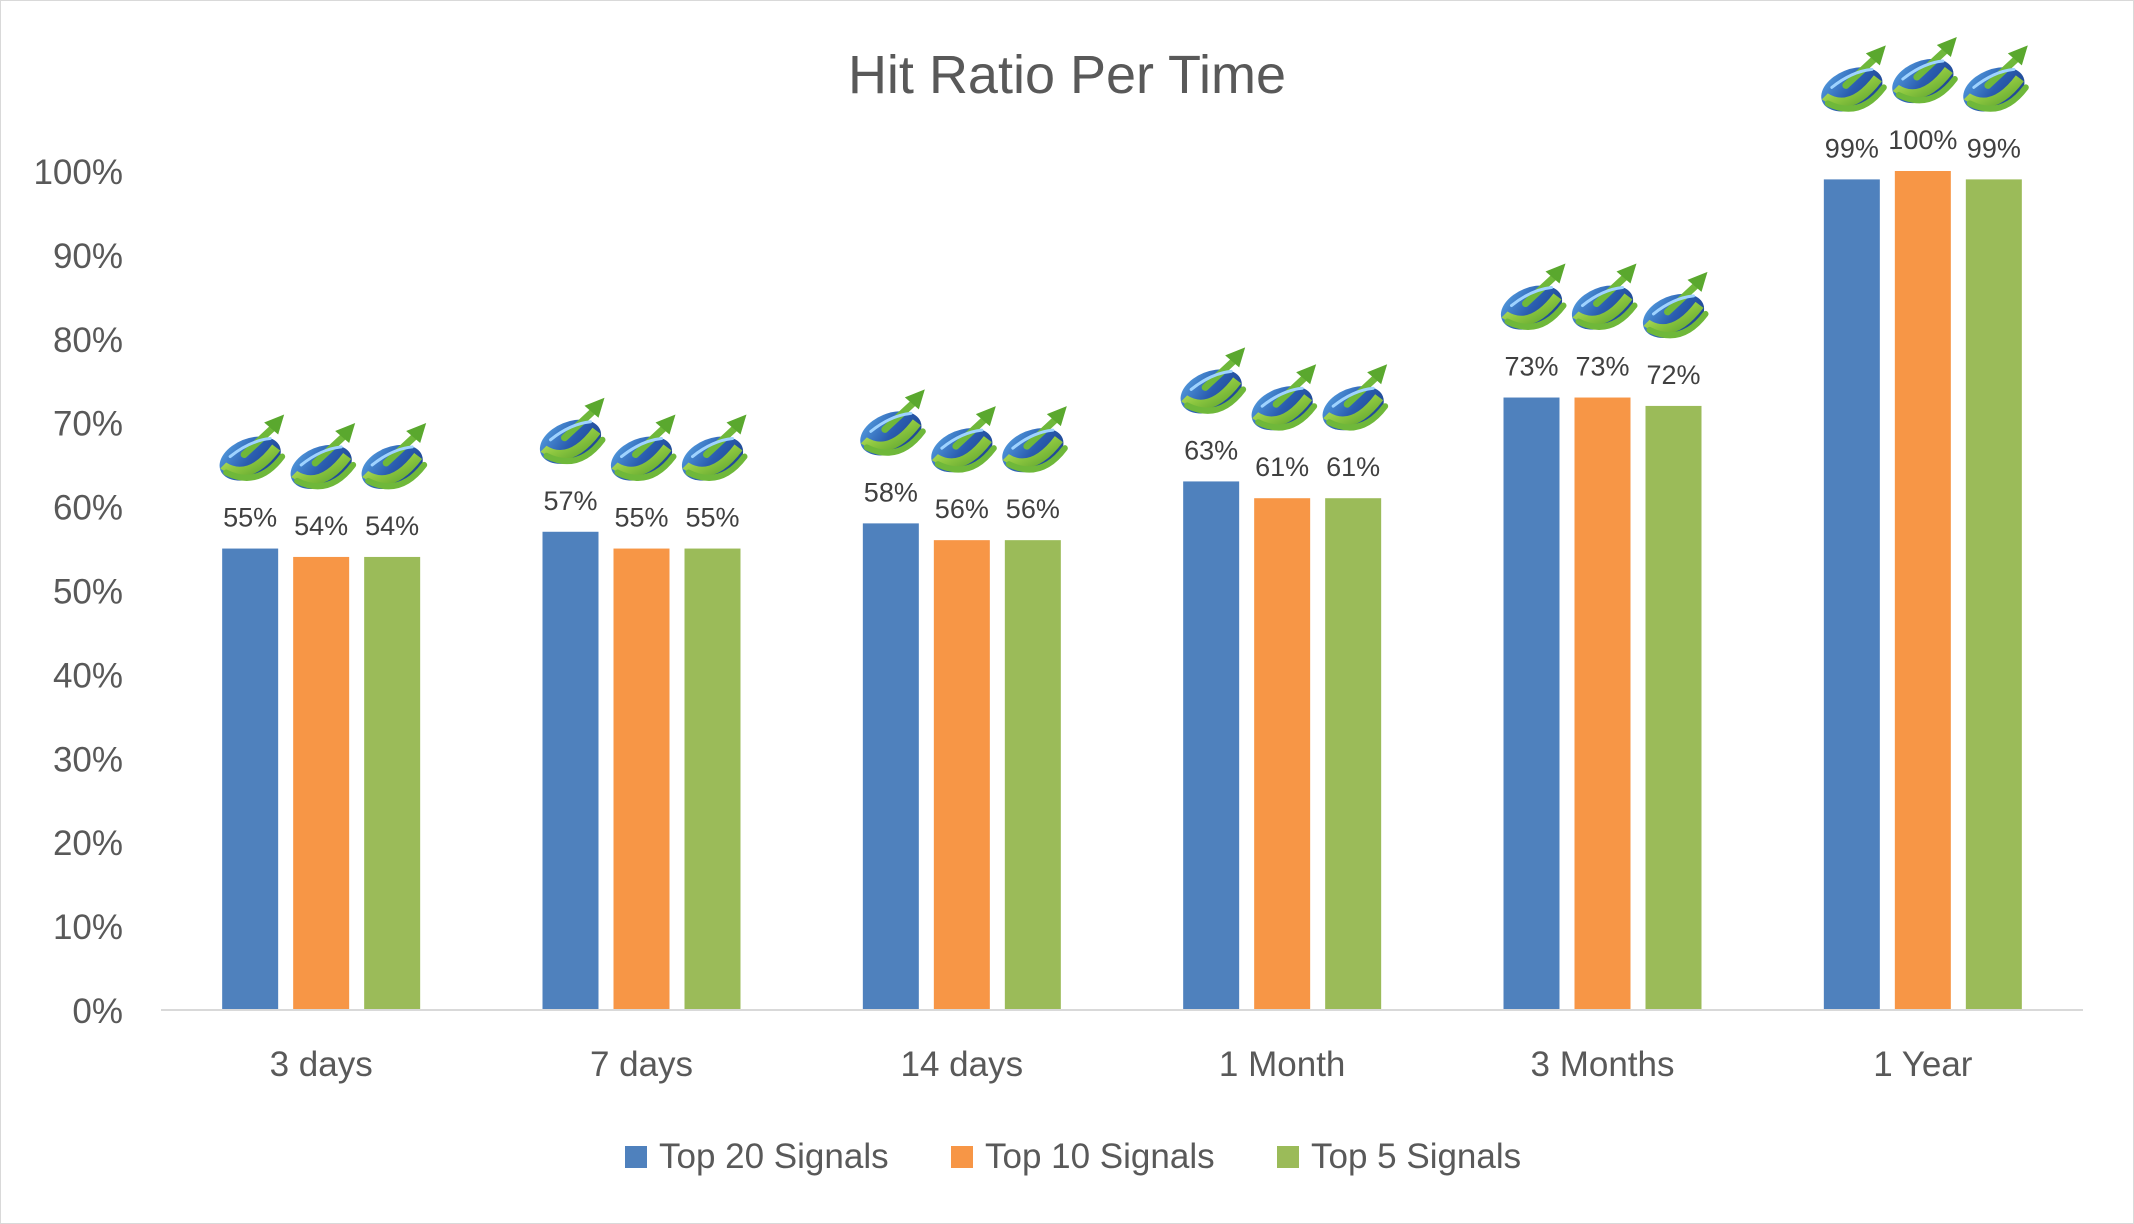  Describe the element at coordinates (1282, 1064) in the screenshot. I see `x-category-label: 1 Month` at that location.